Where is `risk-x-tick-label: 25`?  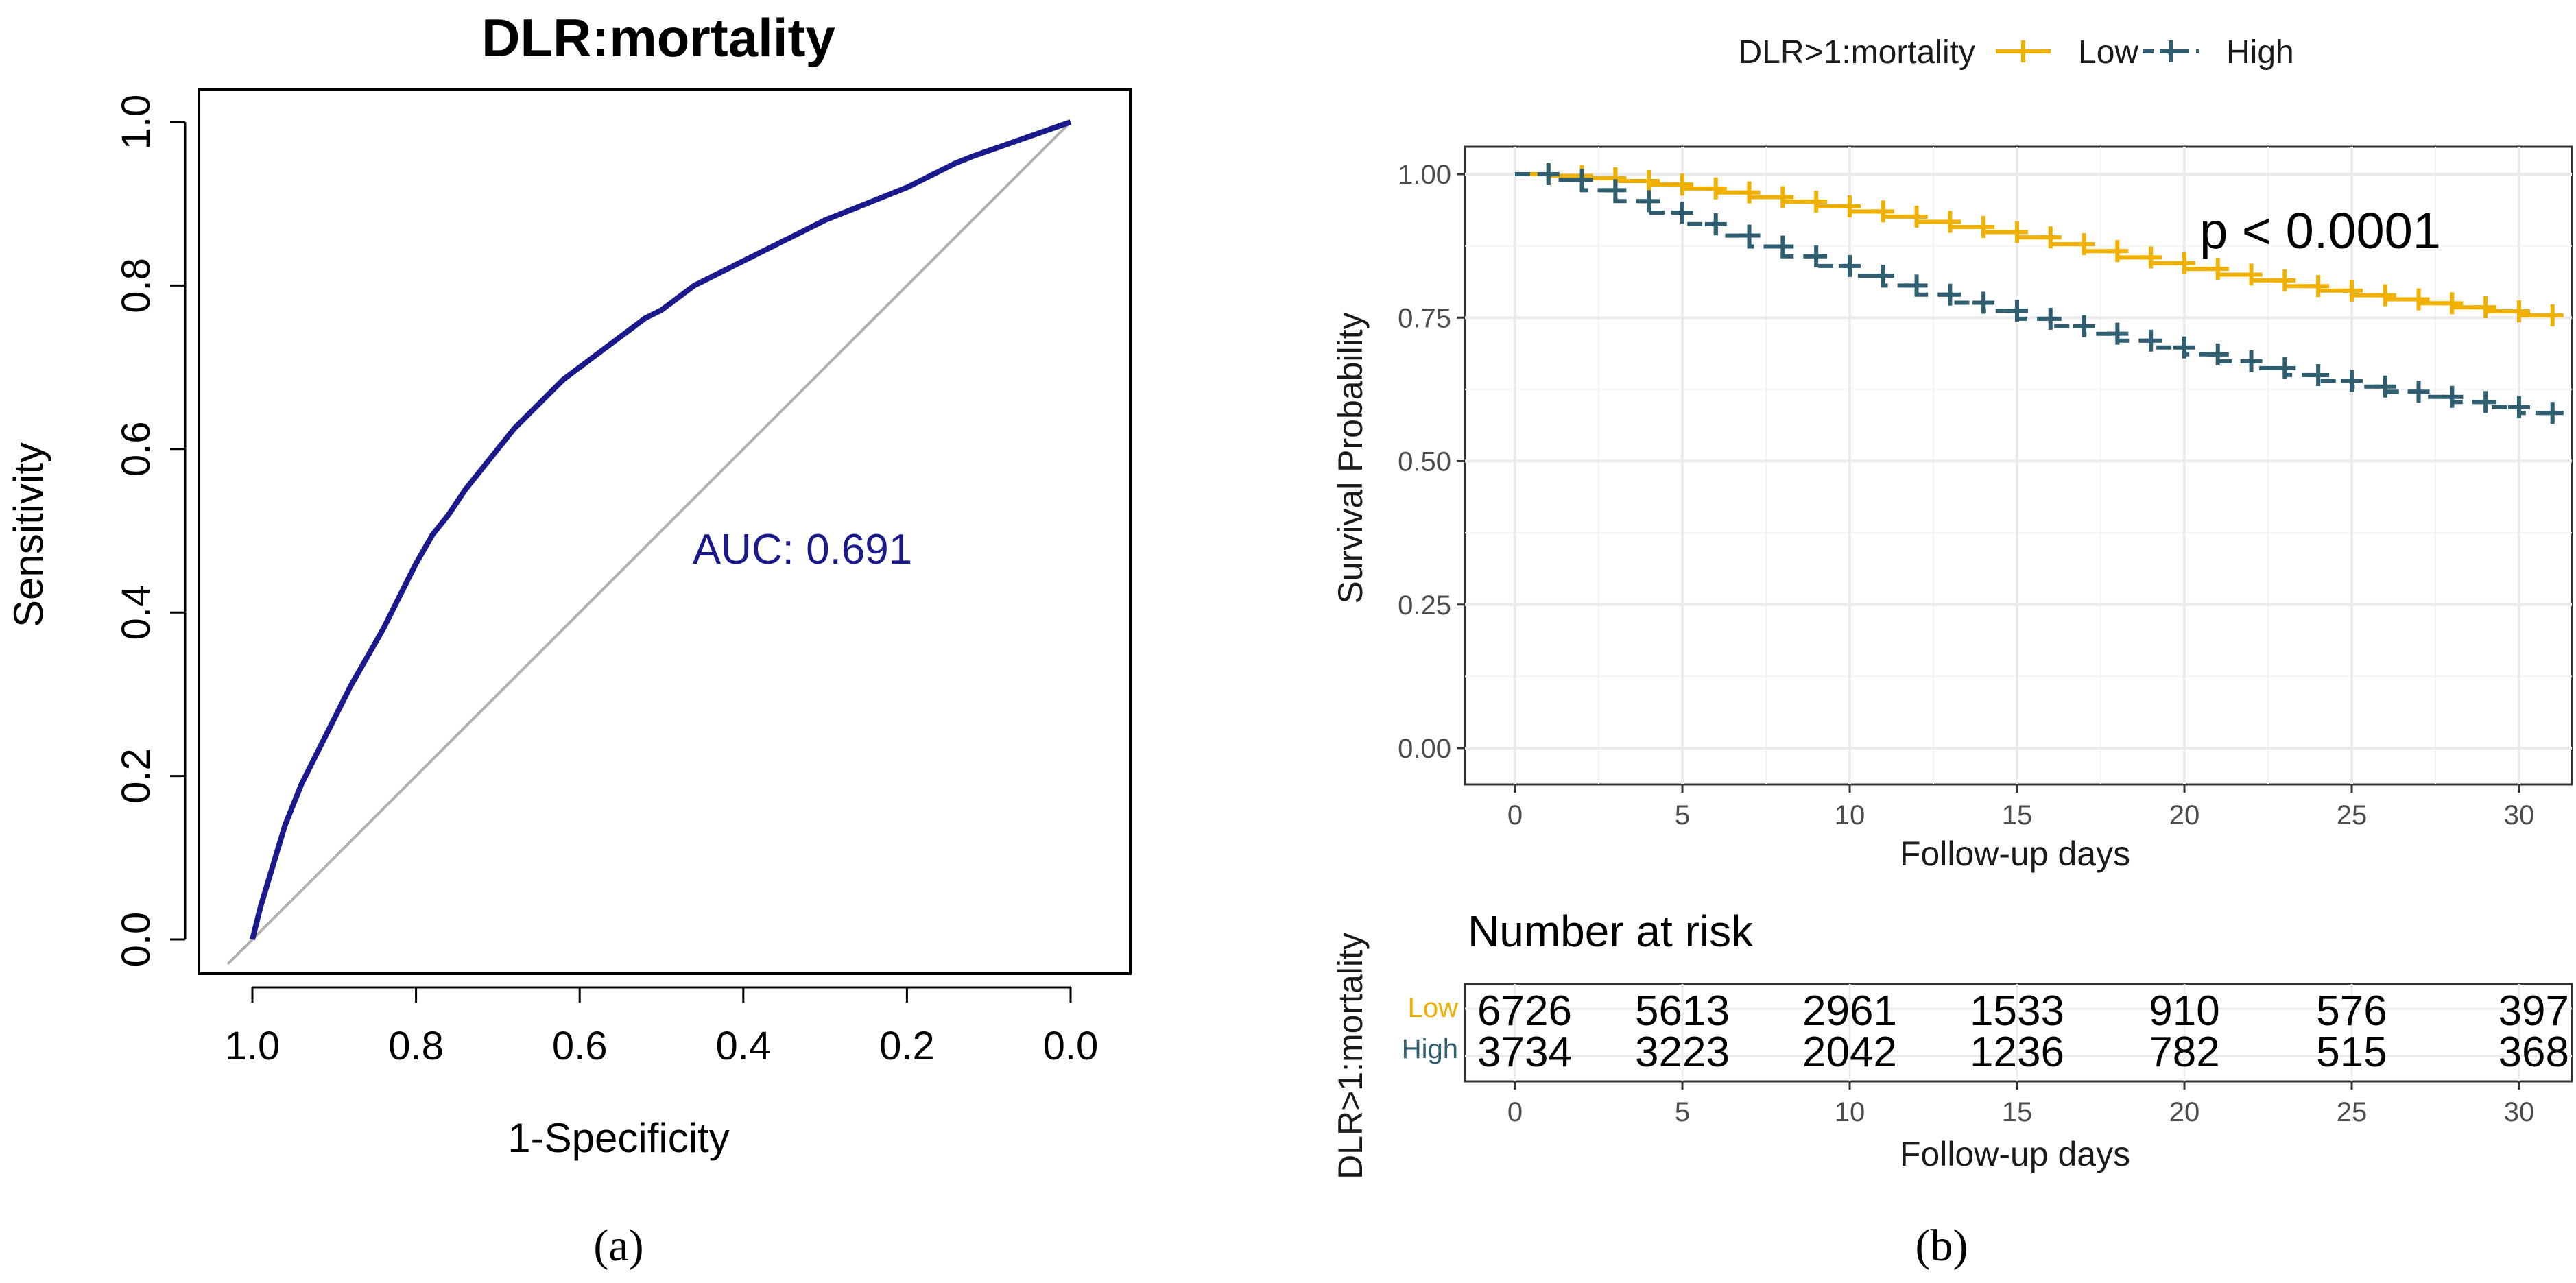
risk-x-tick-label: 25 is located at coordinates (2352, 1112).